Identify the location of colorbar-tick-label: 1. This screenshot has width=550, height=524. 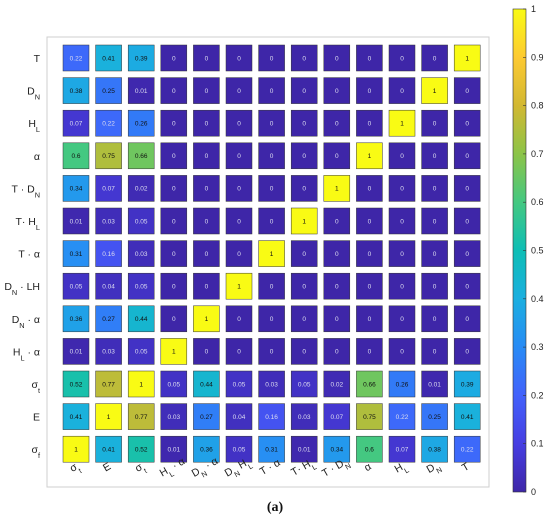
(533, 9).